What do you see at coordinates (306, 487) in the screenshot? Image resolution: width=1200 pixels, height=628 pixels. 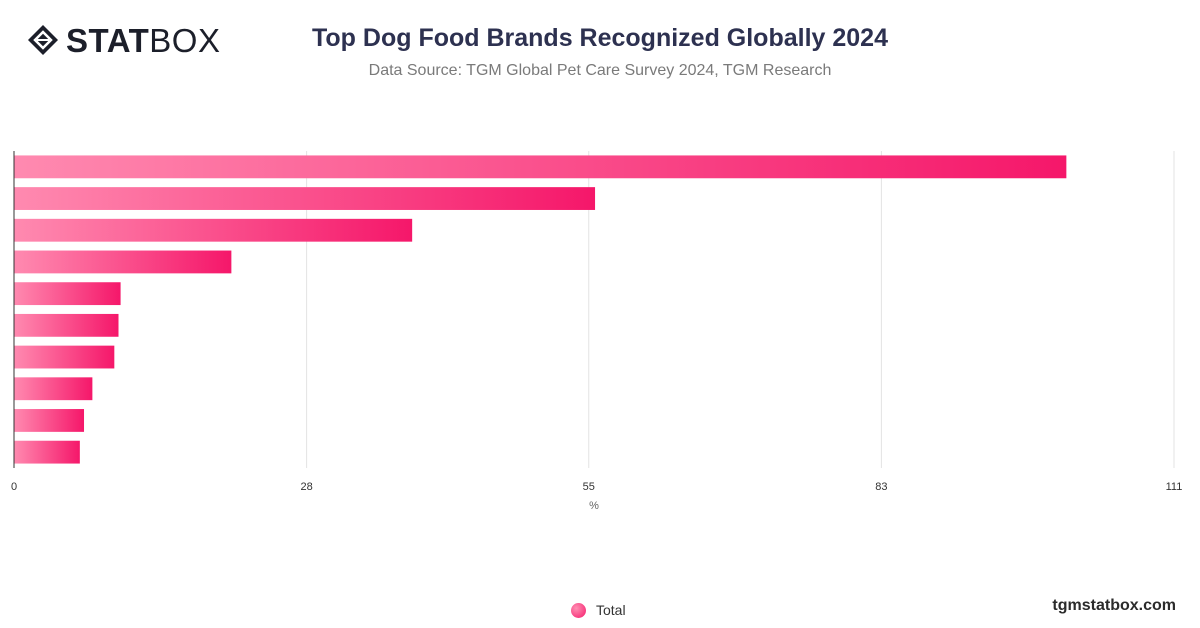 I see `x-tick-label: 28` at bounding box center [306, 487].